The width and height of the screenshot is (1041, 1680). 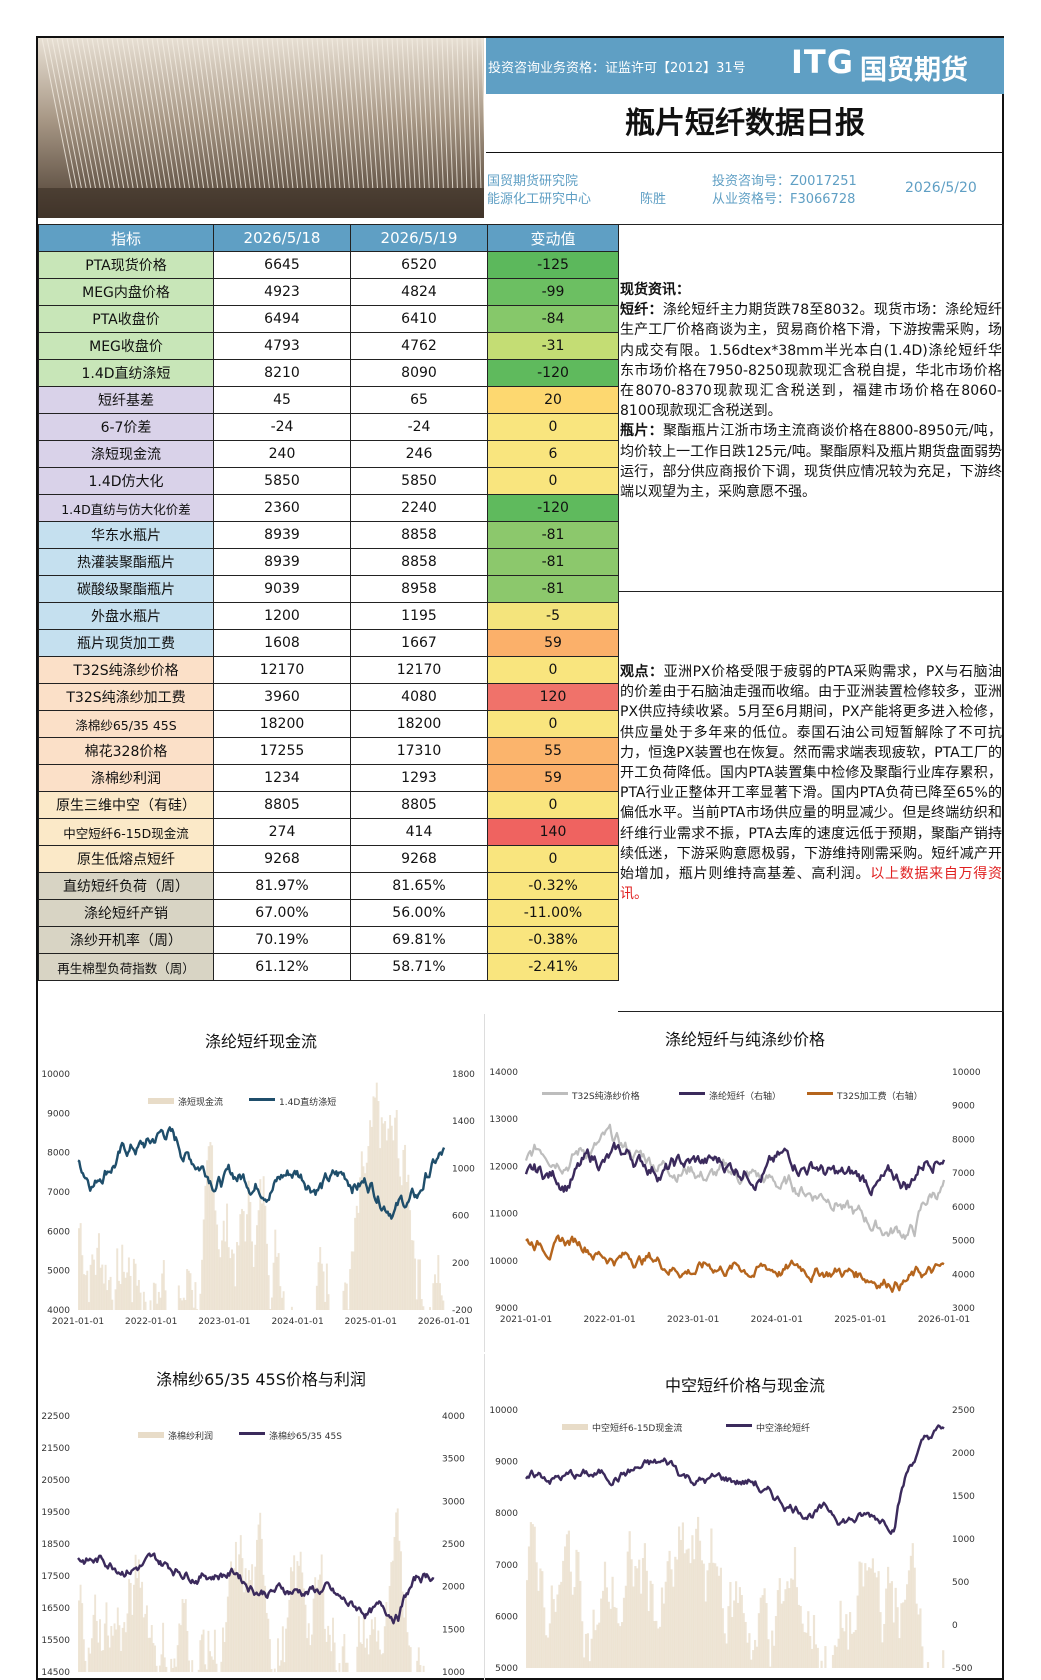 What do you see at coordinates (307, 1102) in the screenshot?
I see `legend-label: 1.4D直纺涤短` at bounding box center [307, 1102].